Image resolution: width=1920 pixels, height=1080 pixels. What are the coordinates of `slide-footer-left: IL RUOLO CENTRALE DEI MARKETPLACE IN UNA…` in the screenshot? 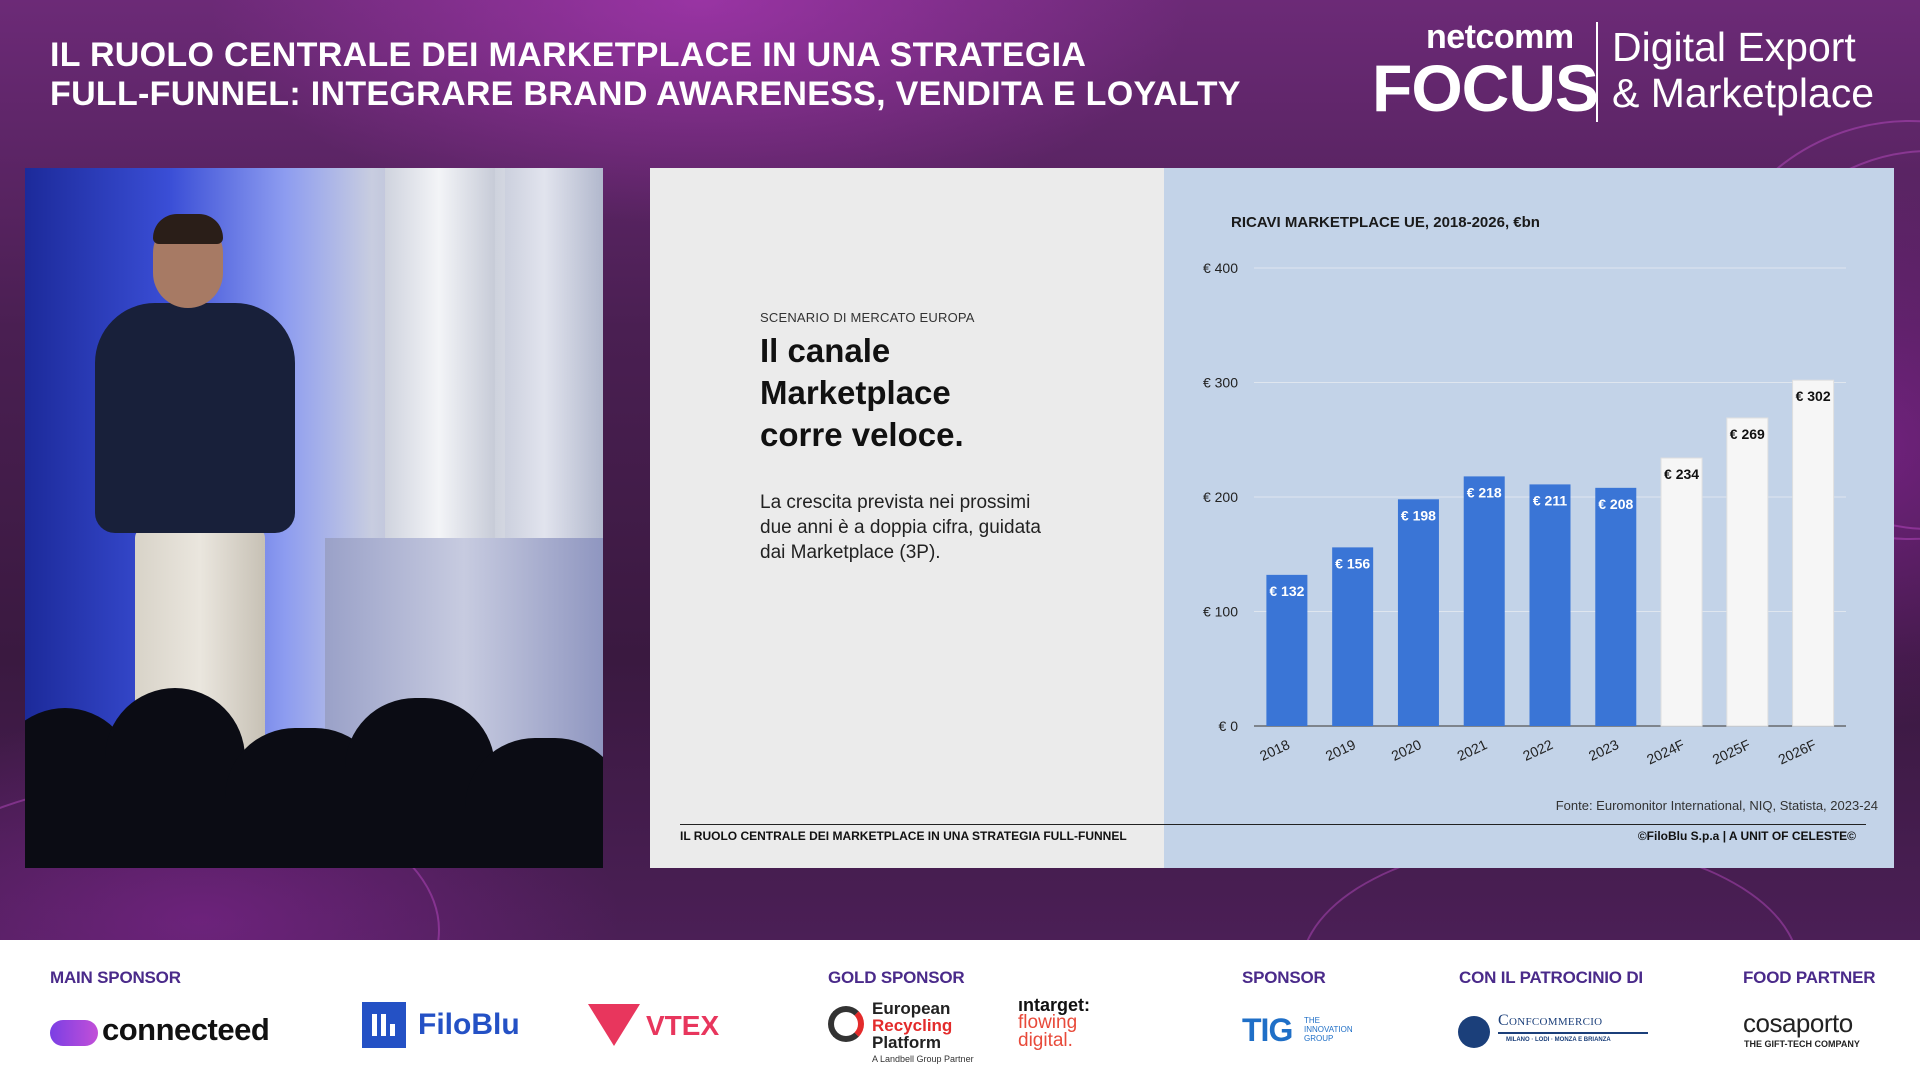 It's located at (903, 836).